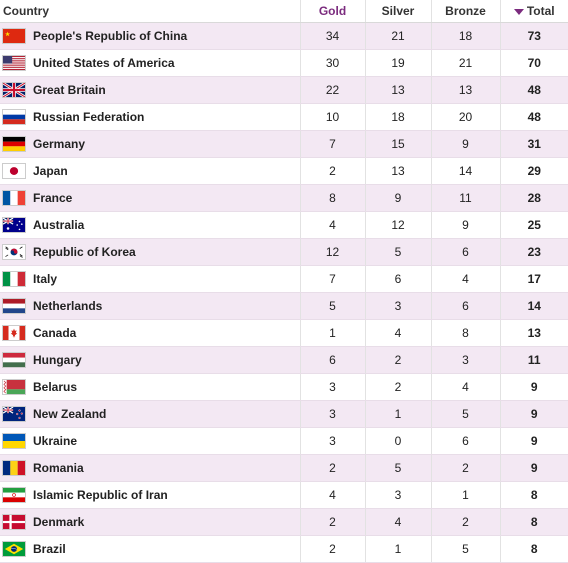  I want to click on ukraine-flag-icon, so click(14, 441).